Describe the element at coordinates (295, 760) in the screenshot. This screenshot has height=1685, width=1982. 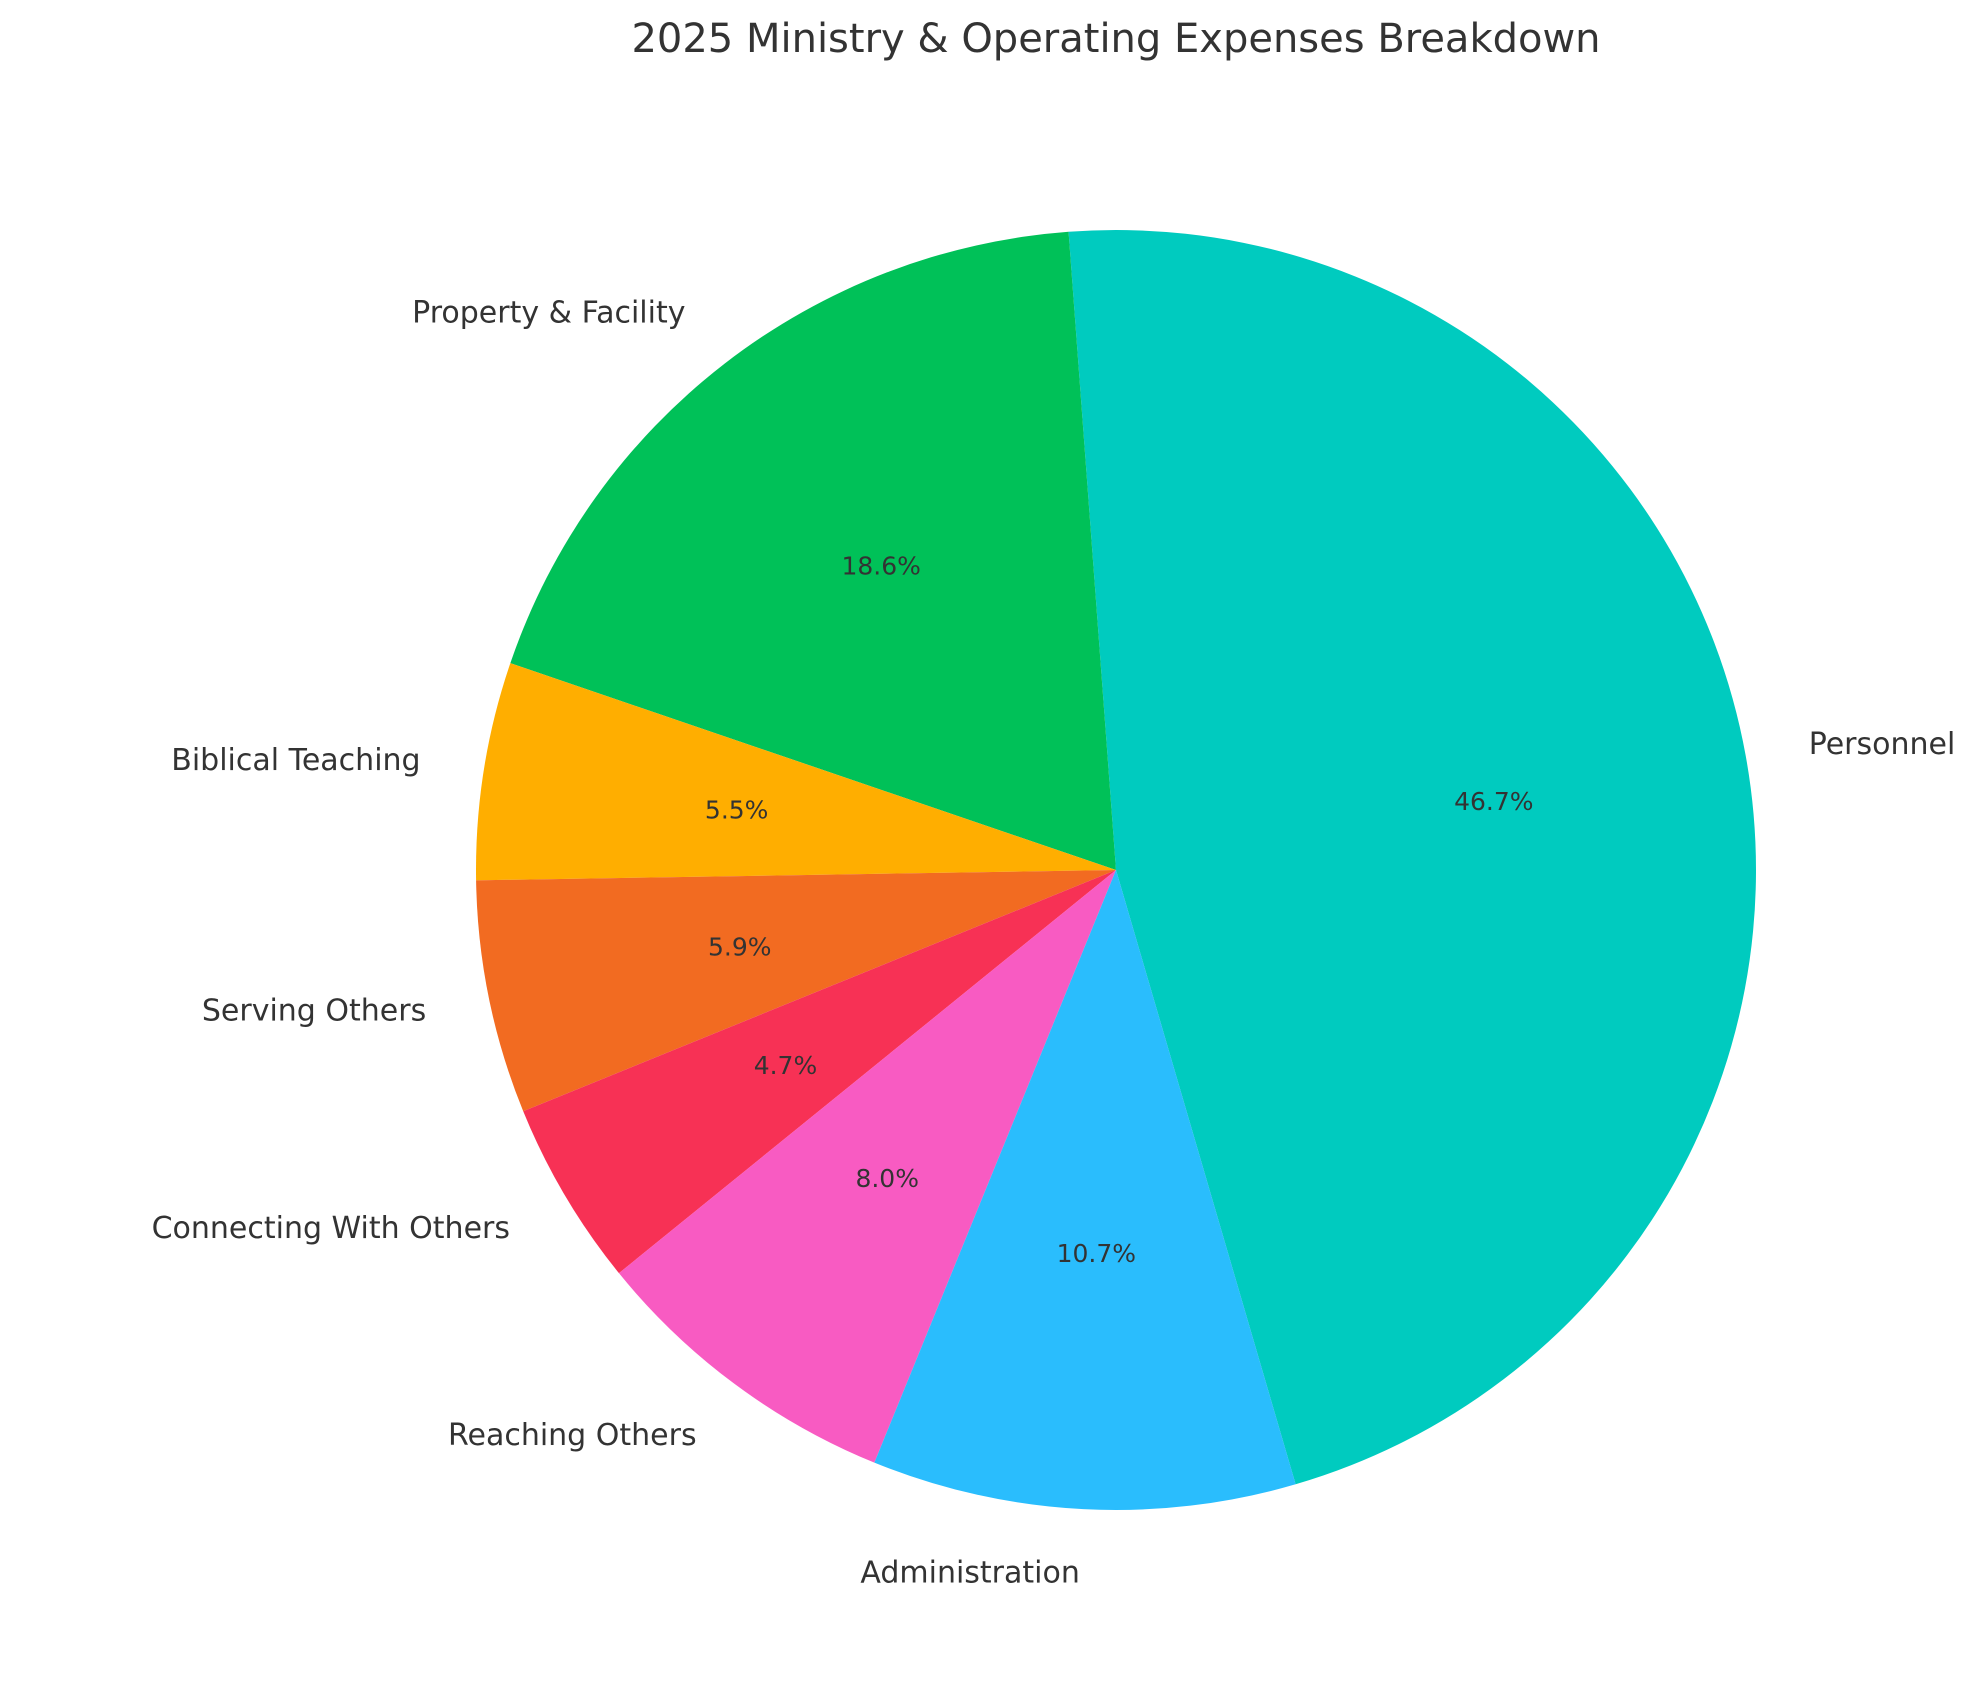
I see `category-label-biblical-teaching: Biblical Teaching` at that location.